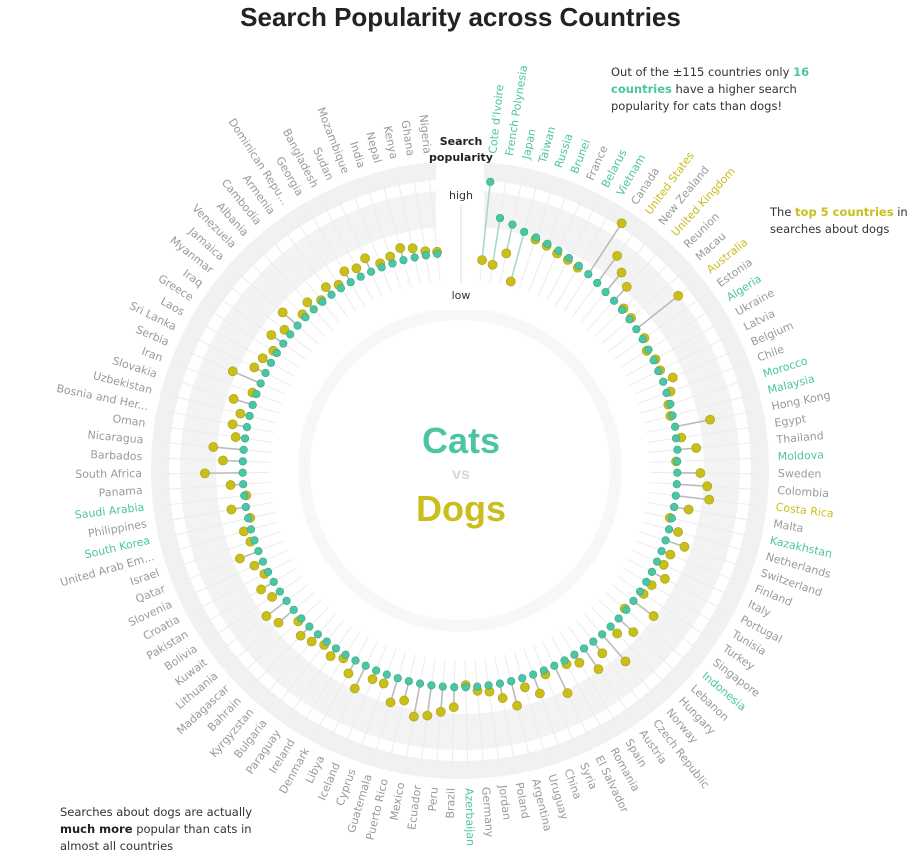 Image resolution: width=921 pixels, height=857 pixels. I want to click on country-label: Poland, so click(523, 800).